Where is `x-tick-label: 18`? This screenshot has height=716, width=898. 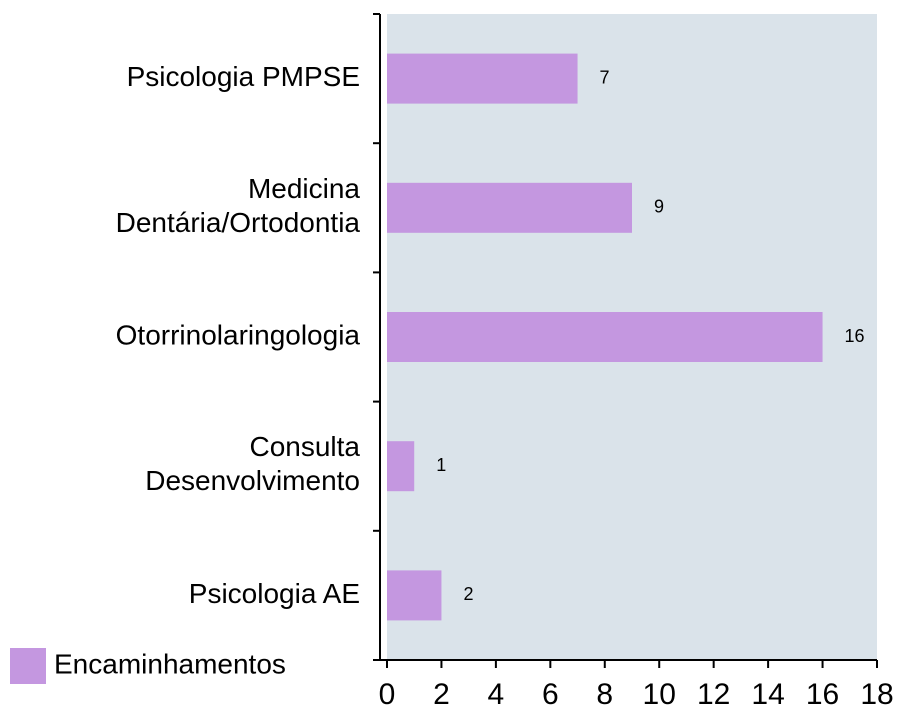
x-tick-label: 18 is located at coordinates (876, 694).